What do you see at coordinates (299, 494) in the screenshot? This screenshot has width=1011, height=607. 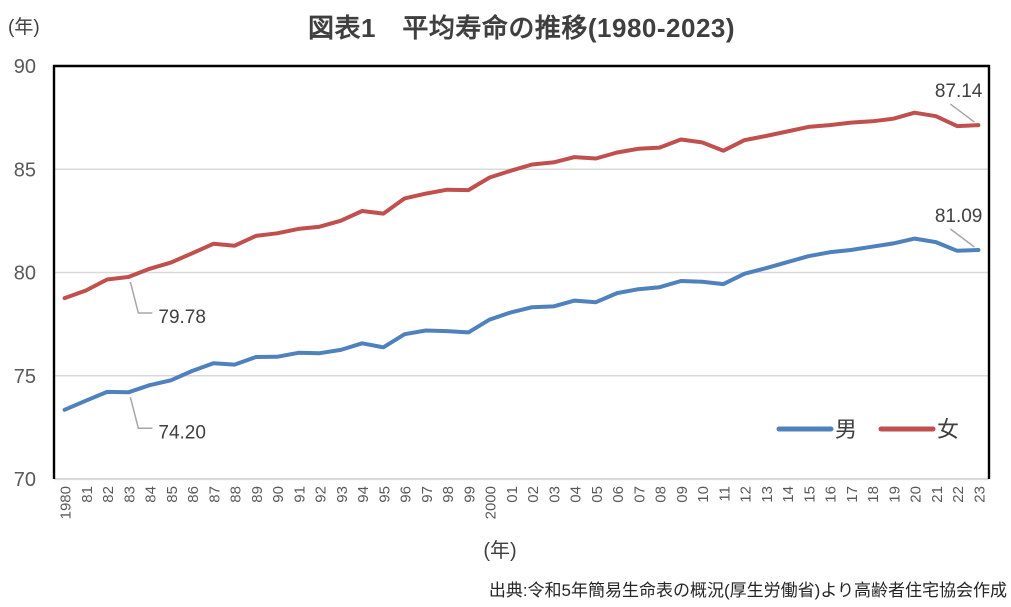 I see `x-tick-label: 91` at bounding box center [299, 494].